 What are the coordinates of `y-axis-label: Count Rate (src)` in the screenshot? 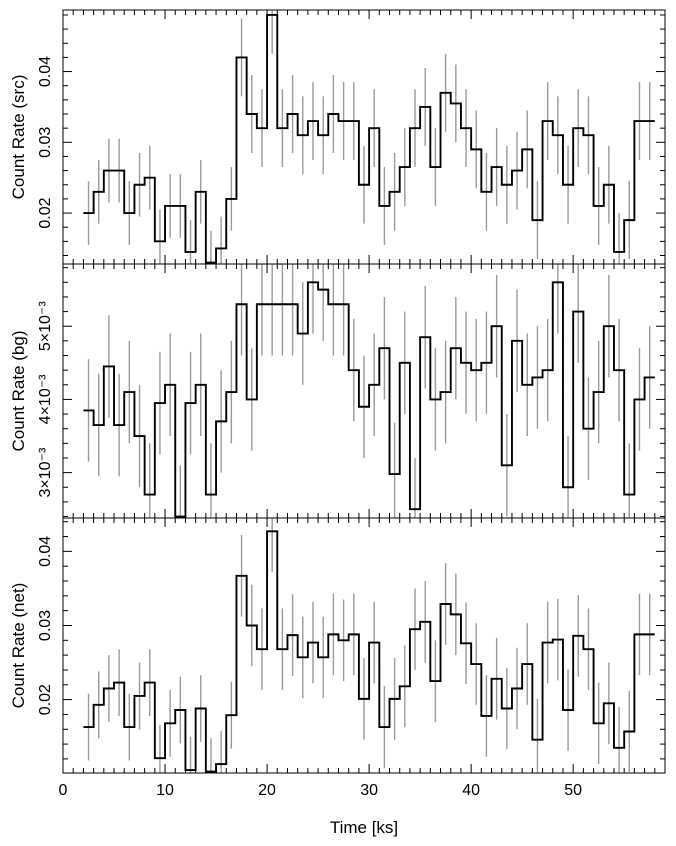 It's located at (18, 137).